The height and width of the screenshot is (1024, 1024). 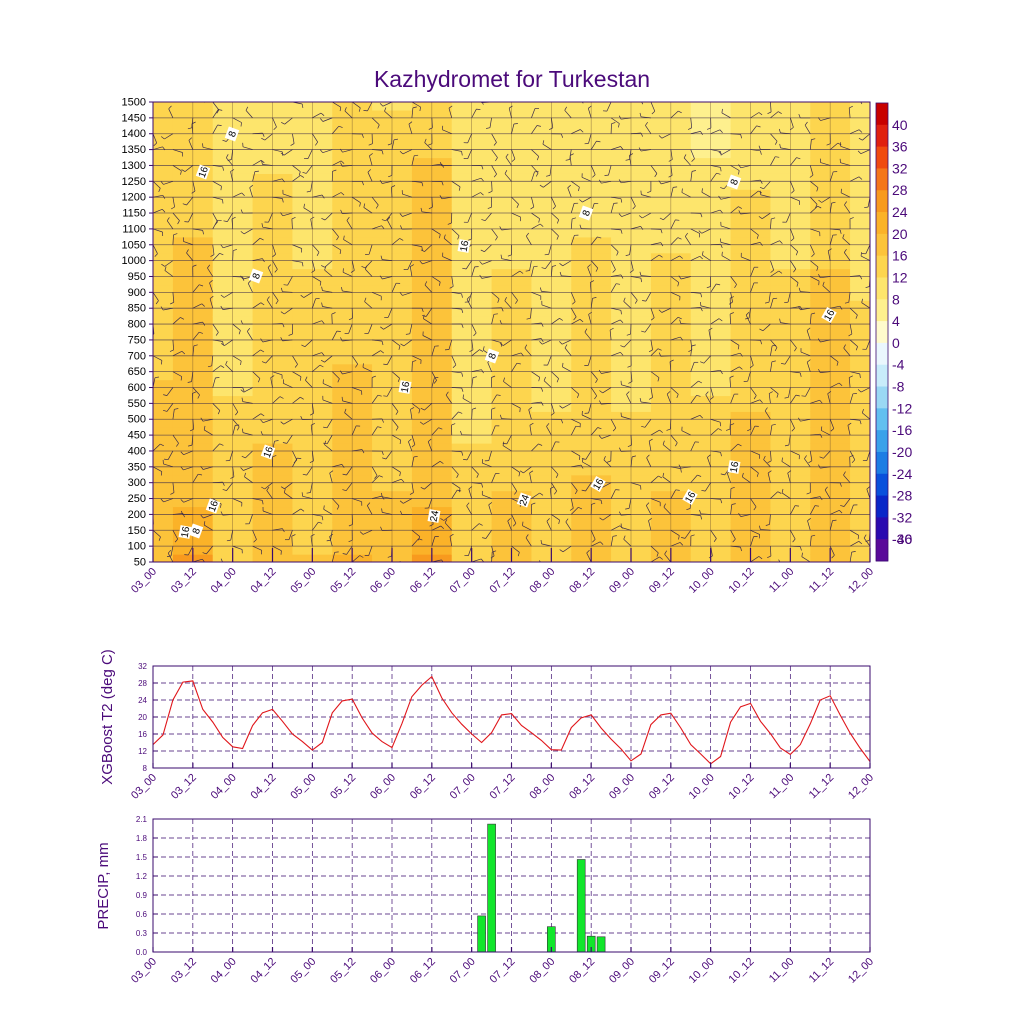 I want to click on colorbar-label: -40, so click(x=902, y=539).